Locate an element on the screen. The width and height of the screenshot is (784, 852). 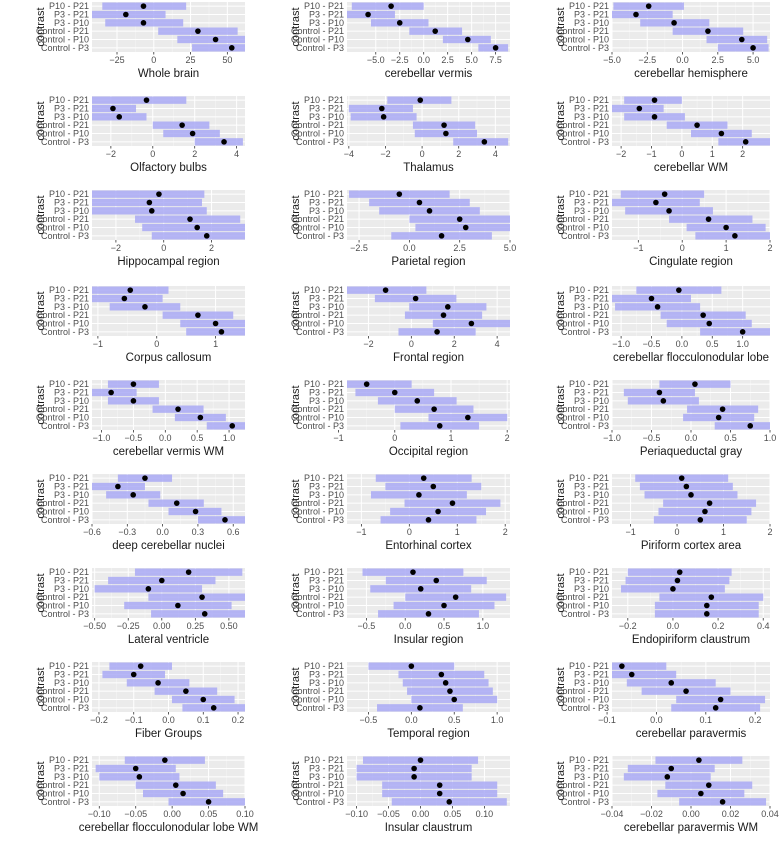
x-tick-label: −25 is located at coordinates (116, 60).